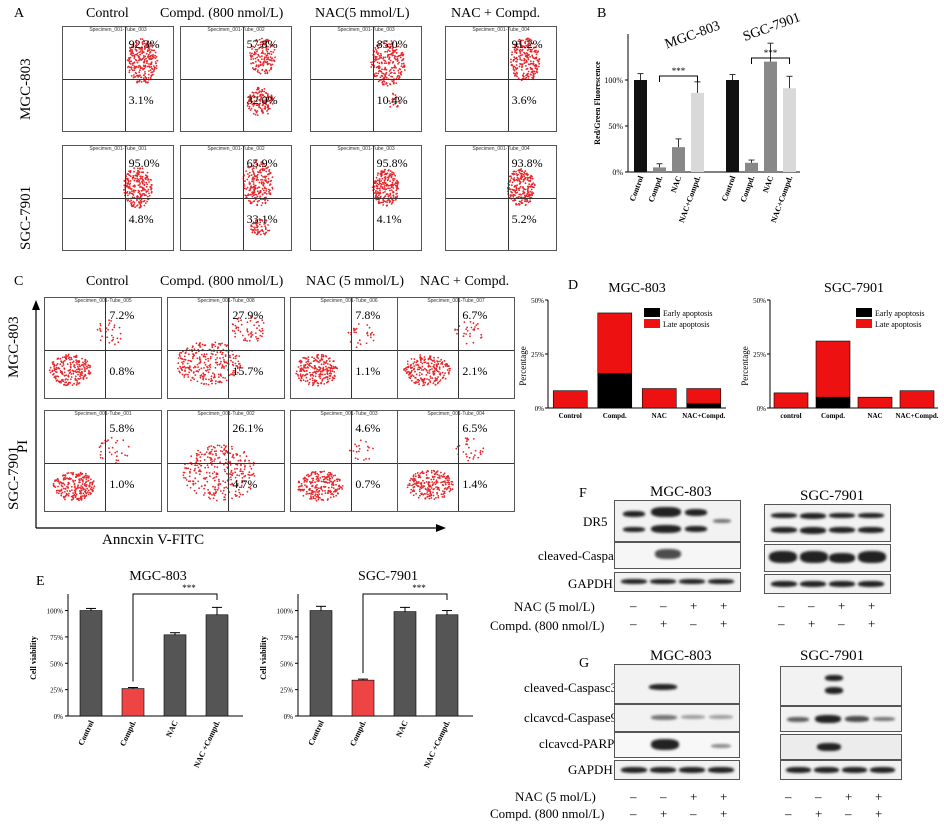 The width and height of the screenshot is (944, 824). I want to click on e-category-label: NAC +Compd., so click(437, 744).